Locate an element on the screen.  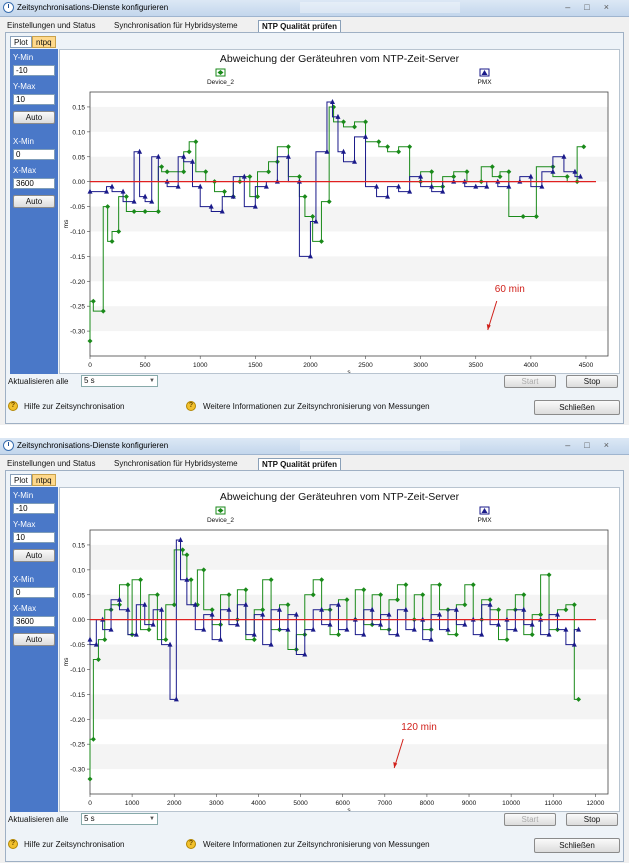
x-tick-label: 8000 is located at coordinates (427, 803).